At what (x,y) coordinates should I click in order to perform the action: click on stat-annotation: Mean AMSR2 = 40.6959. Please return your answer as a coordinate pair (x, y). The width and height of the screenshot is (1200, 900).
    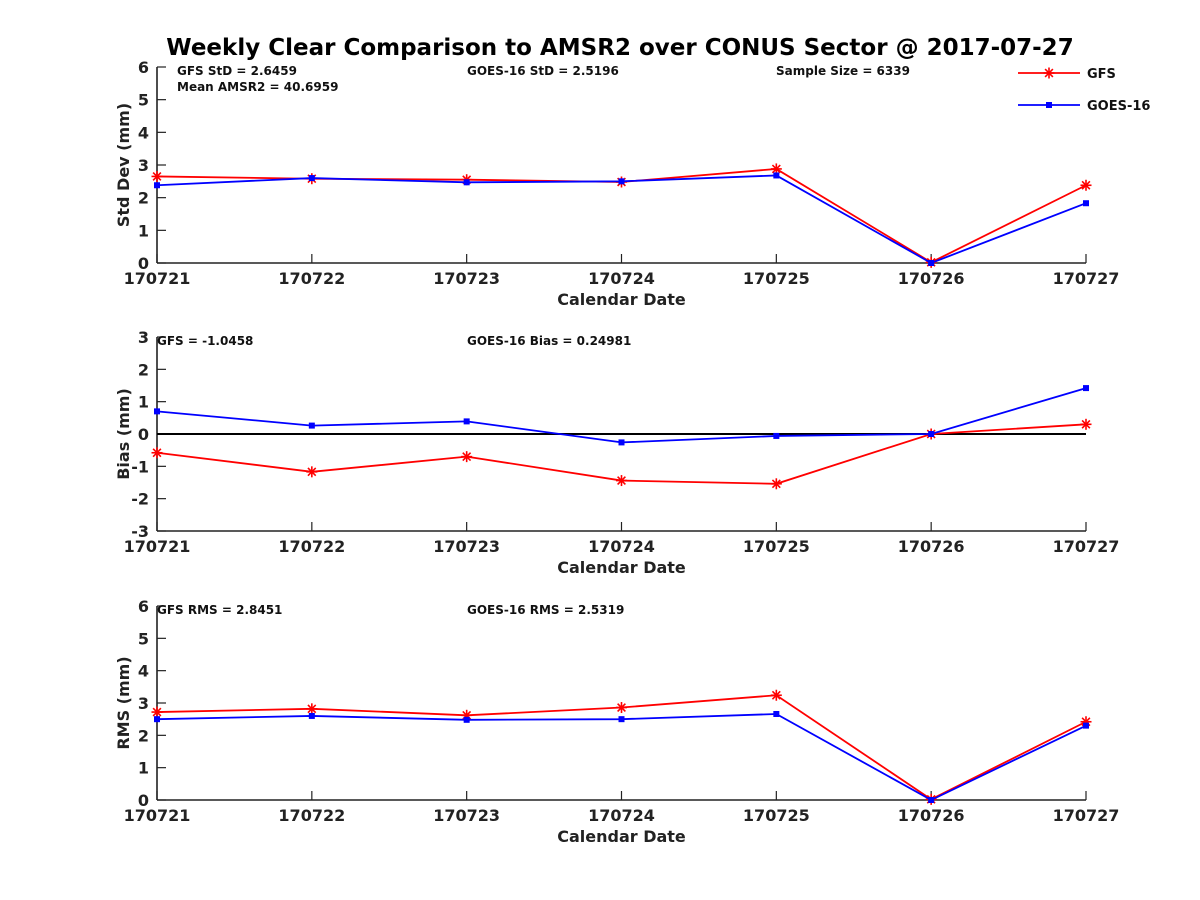
    Looking at the image, I should click on (257, 87).